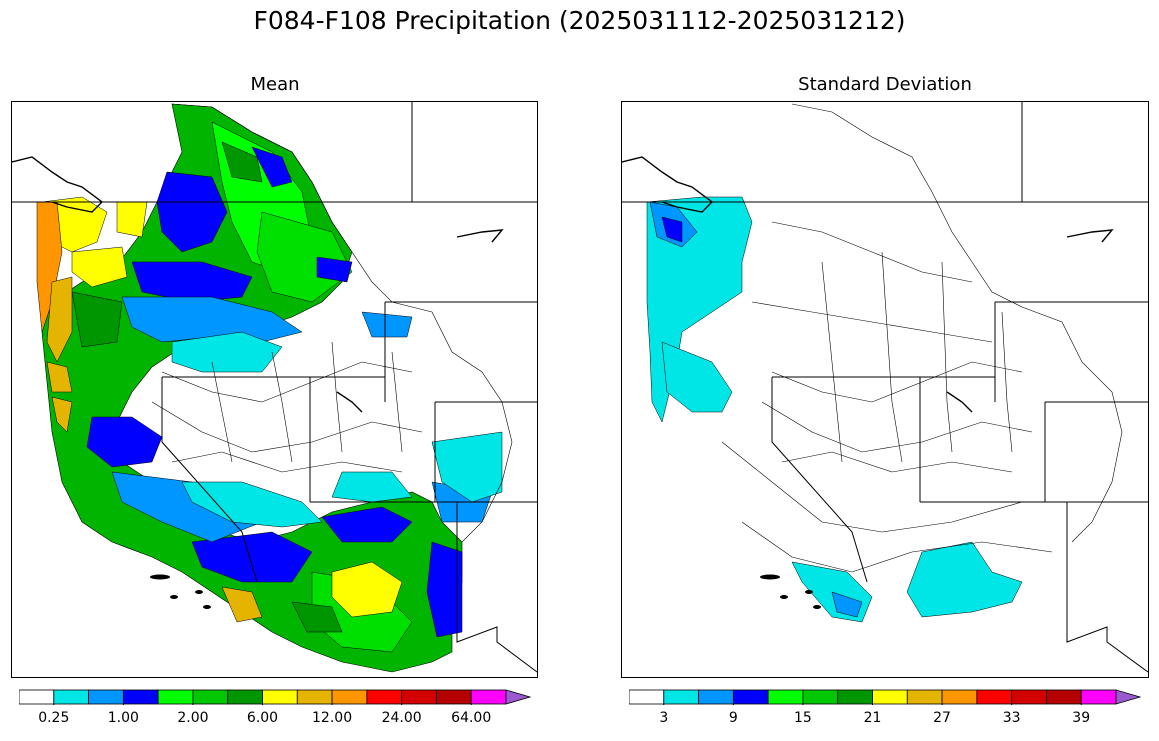  What do you see at coordinates (123, 718) in the screenshot?
I see `mean-colorbar-label: 1.00` at bounding box center [123, 718].